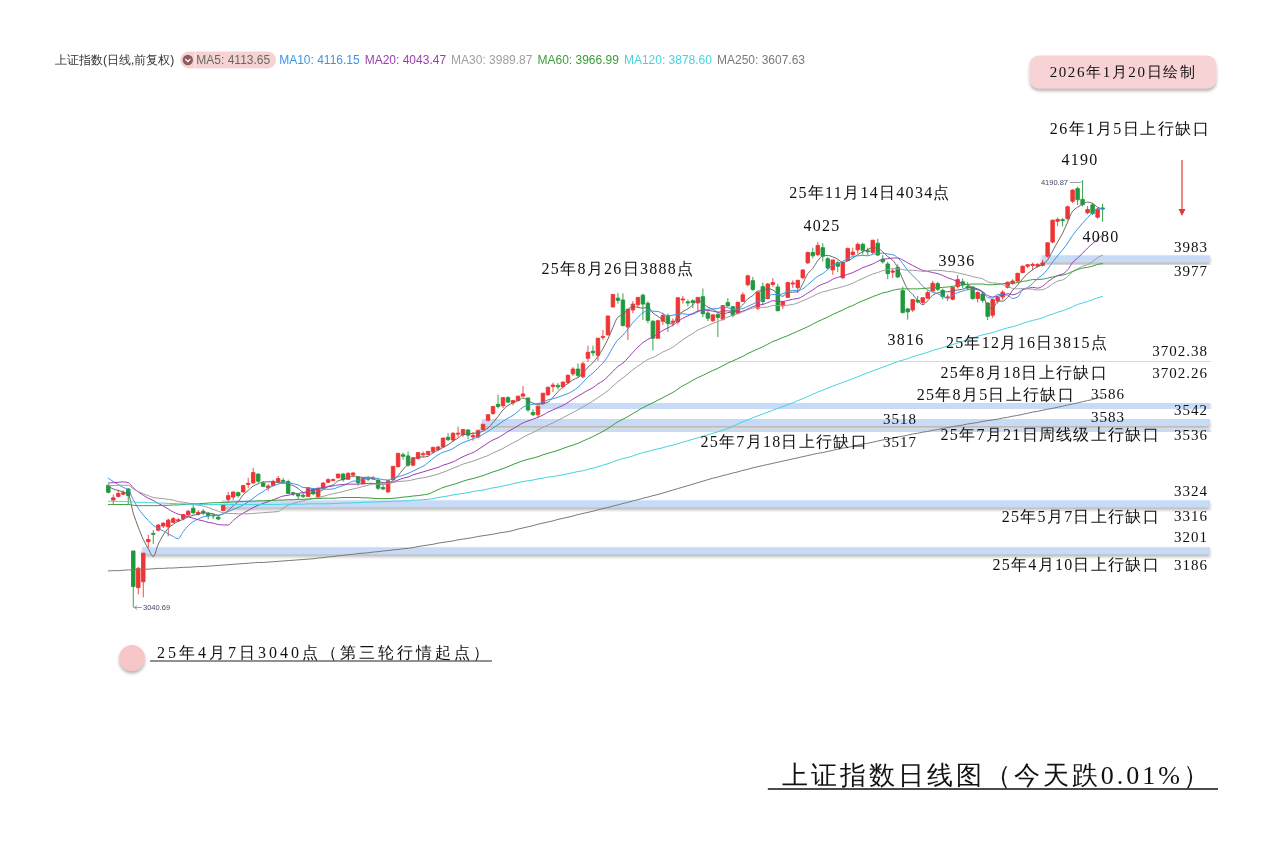 This screenshot has width=1273, height=844. I want to click on annotation: 3324, so click(1191, 491).